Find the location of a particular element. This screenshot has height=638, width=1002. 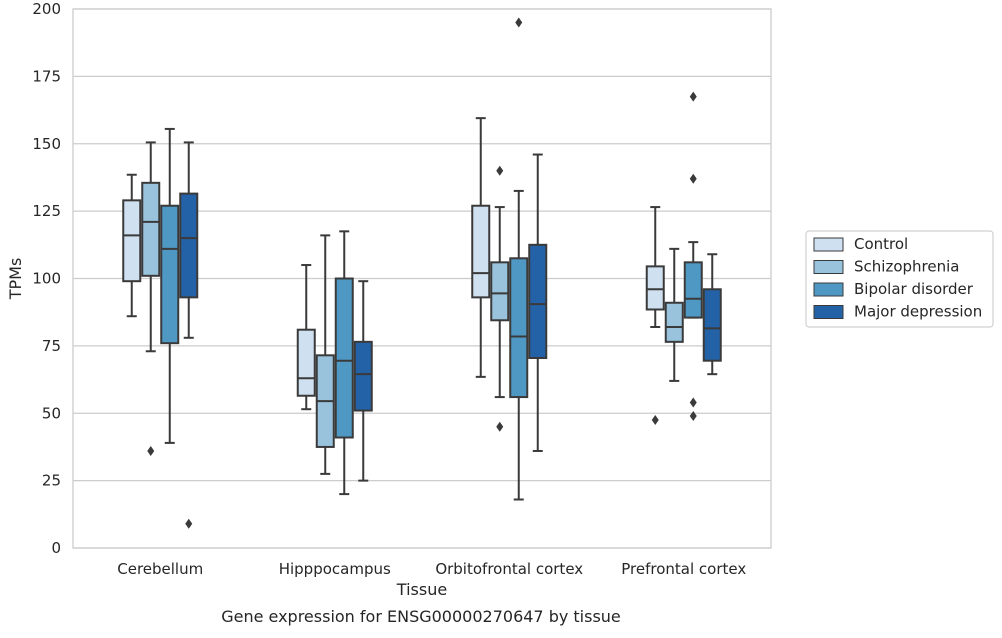

y-tick-label: 125 is located at coordinates (46, 211).